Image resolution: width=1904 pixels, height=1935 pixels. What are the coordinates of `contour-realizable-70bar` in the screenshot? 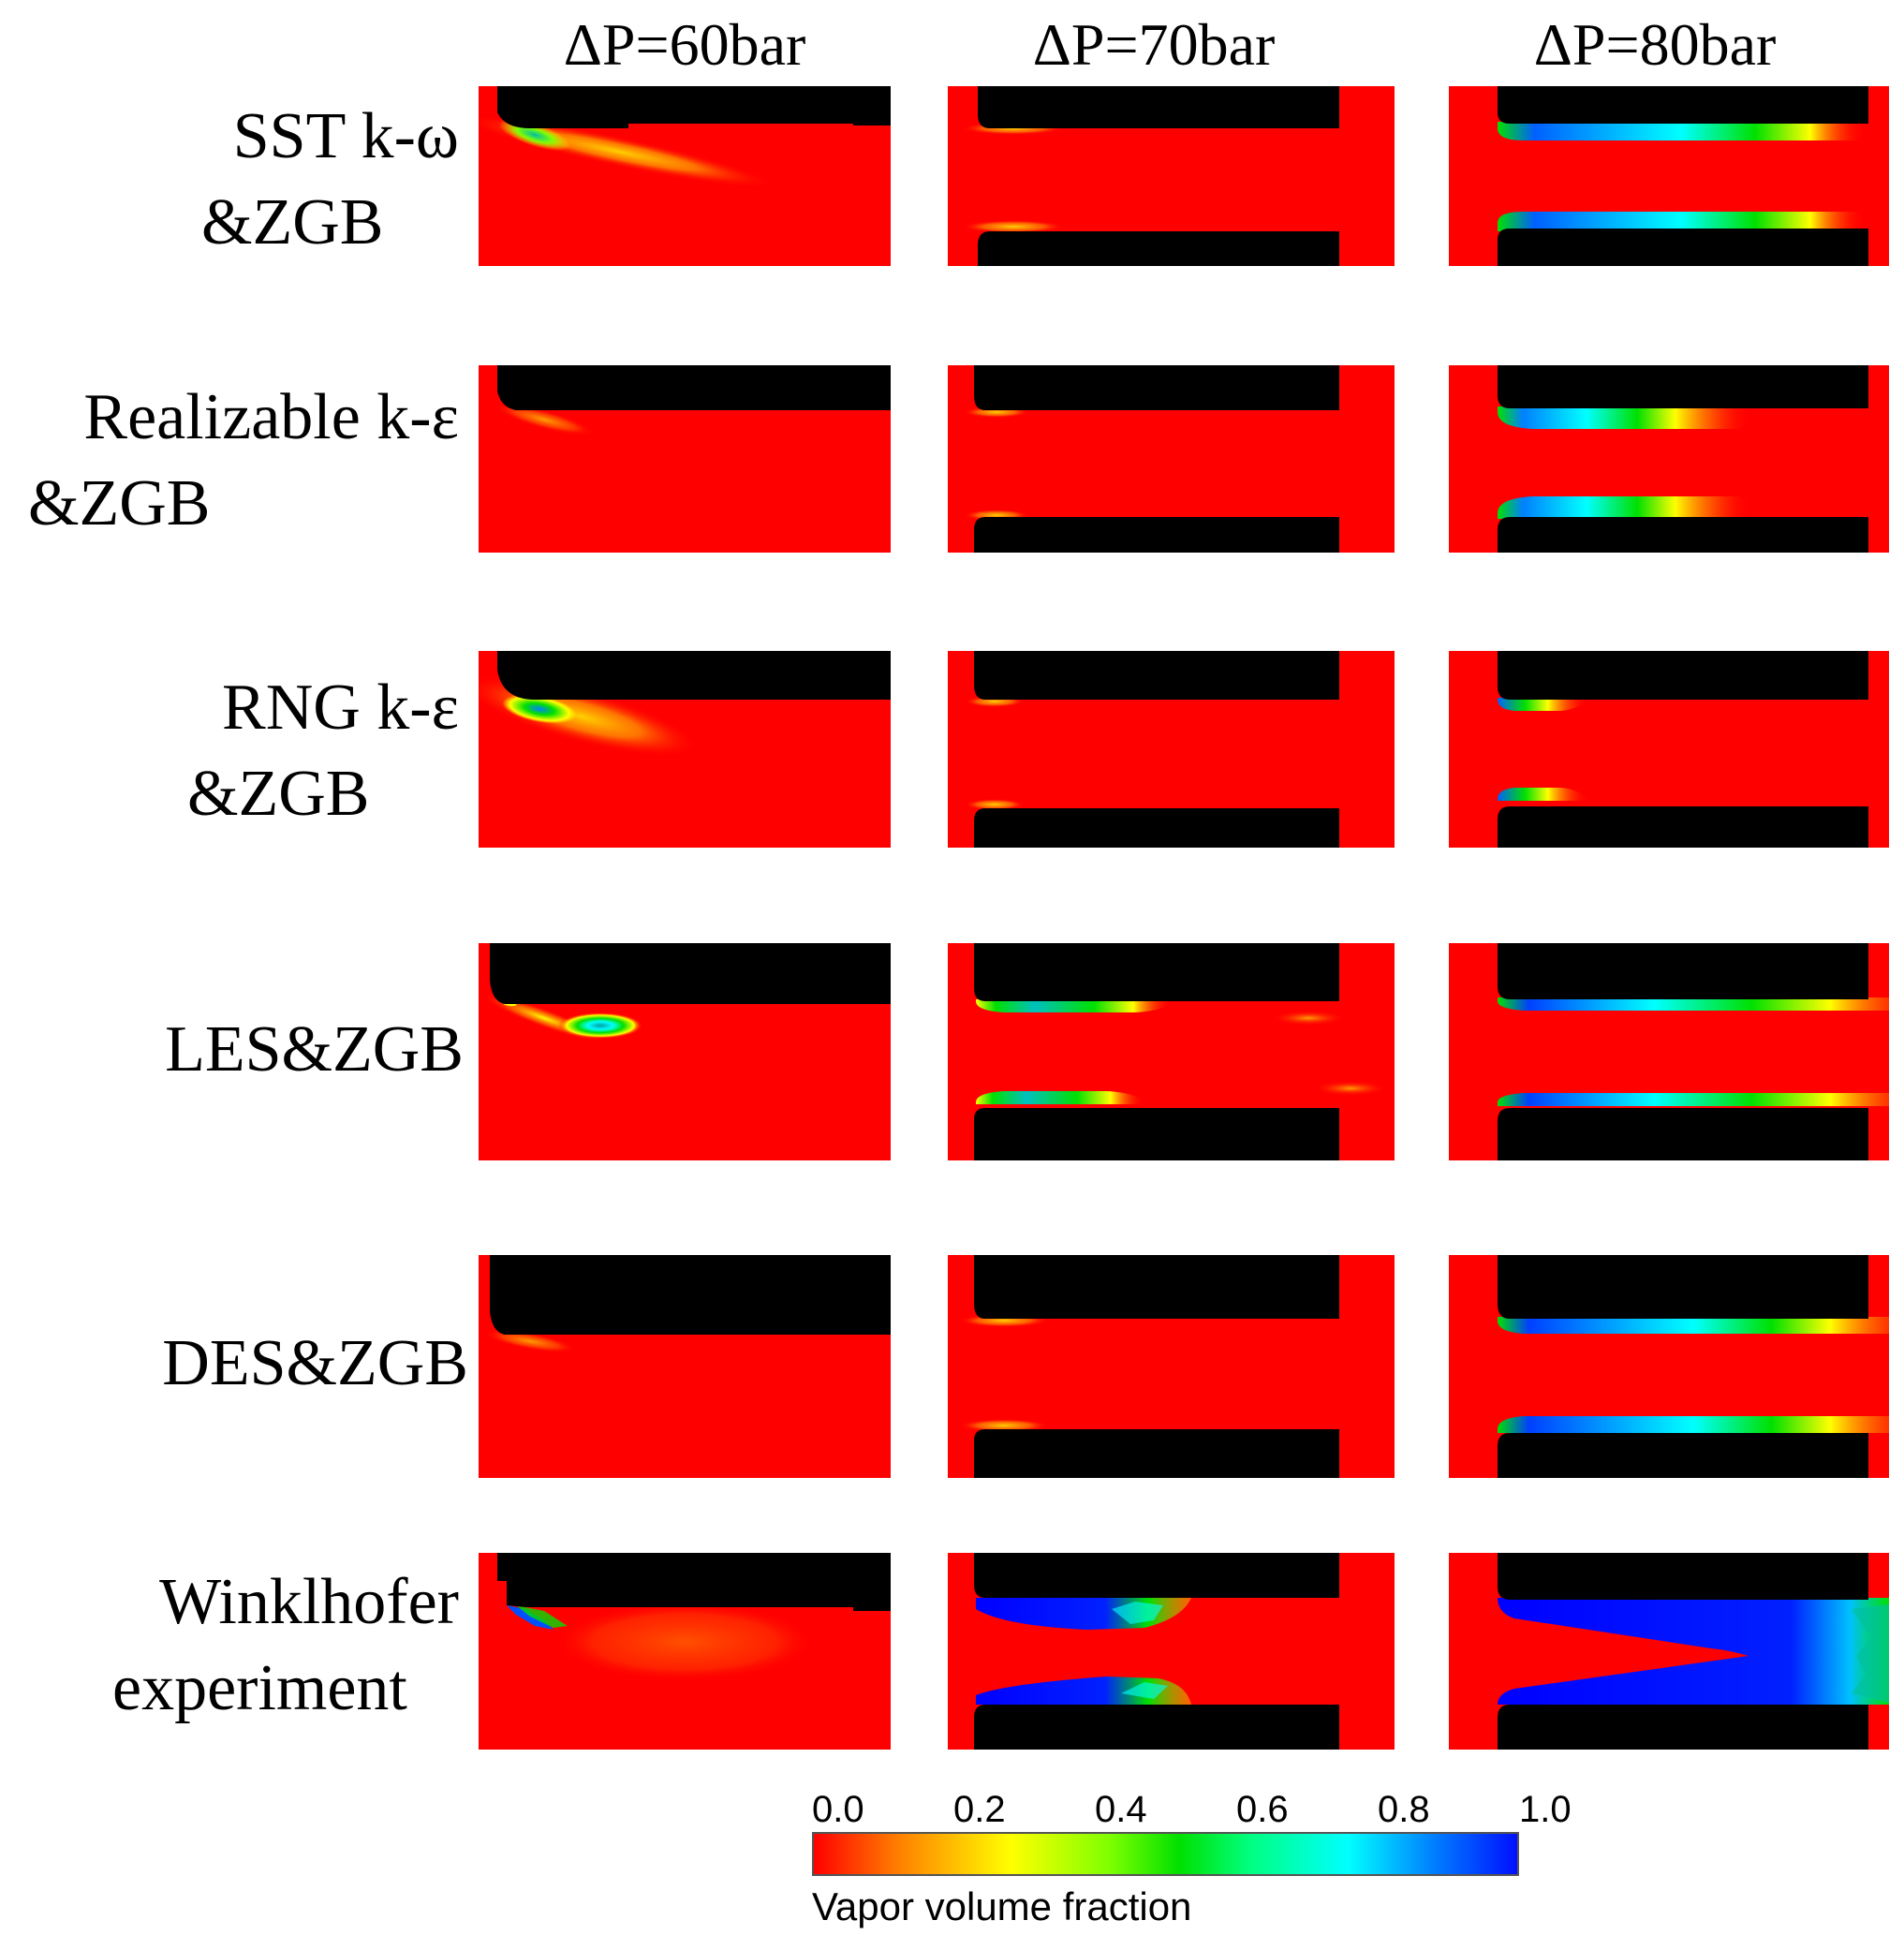 It's located at (1171, 459).